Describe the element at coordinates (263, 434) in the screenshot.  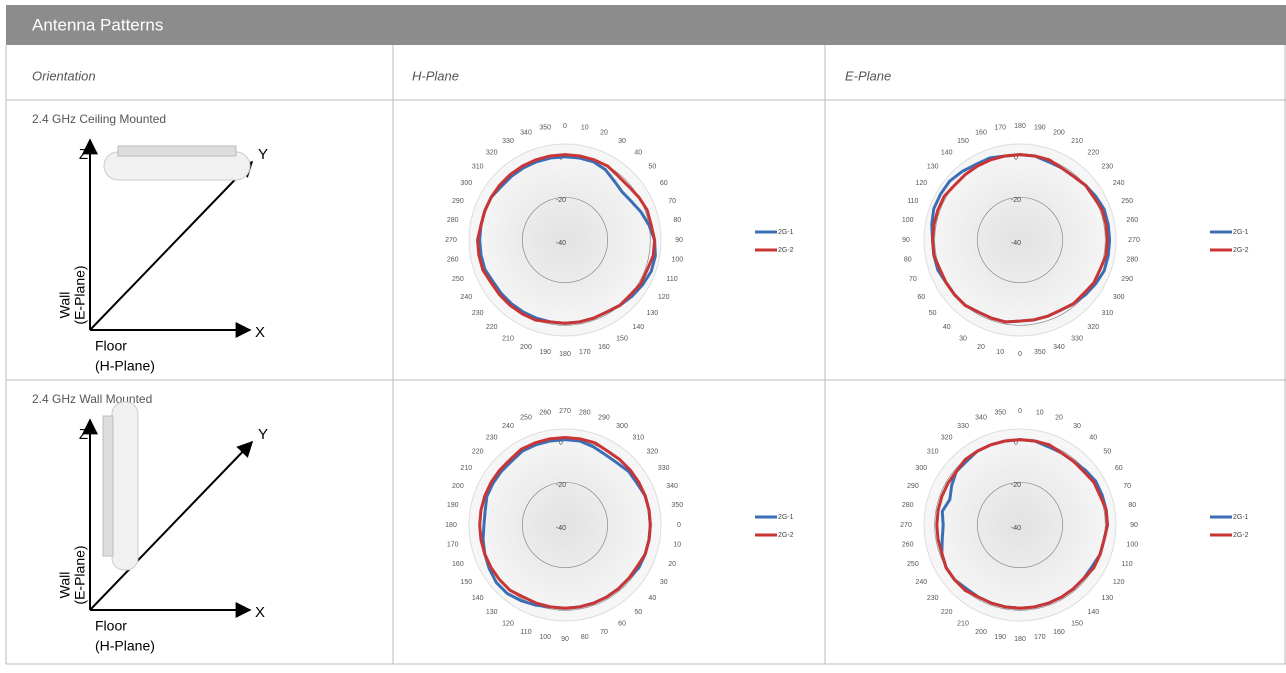
I see `axis-label: Y` at that location.